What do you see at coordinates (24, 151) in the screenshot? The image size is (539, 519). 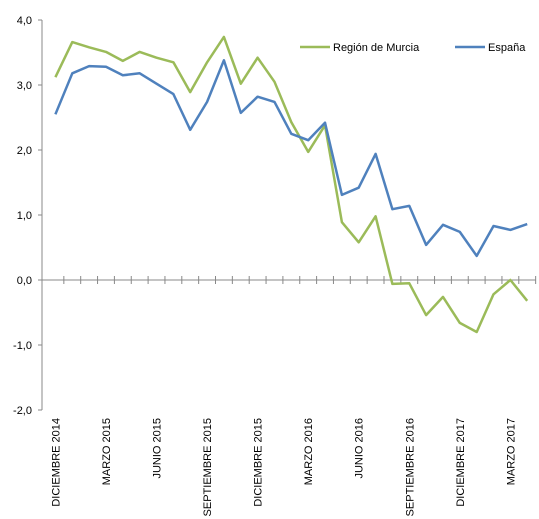 I see `y-tick-label: 2,0` at bounding box center [24, 151].